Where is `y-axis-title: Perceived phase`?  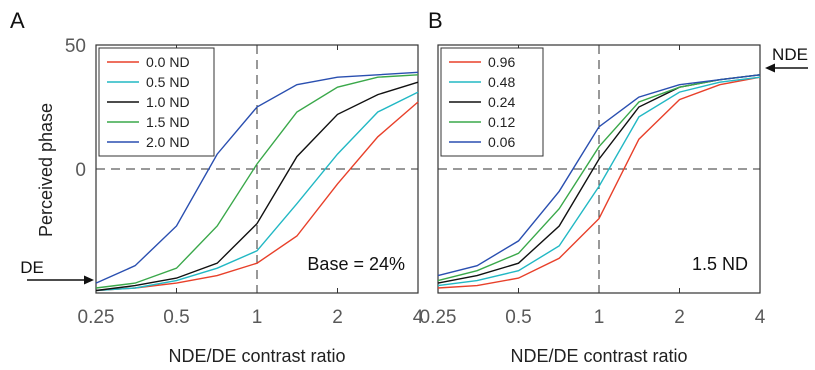 y-axis-title: Perceived phase is located at coordinates (46, 170).